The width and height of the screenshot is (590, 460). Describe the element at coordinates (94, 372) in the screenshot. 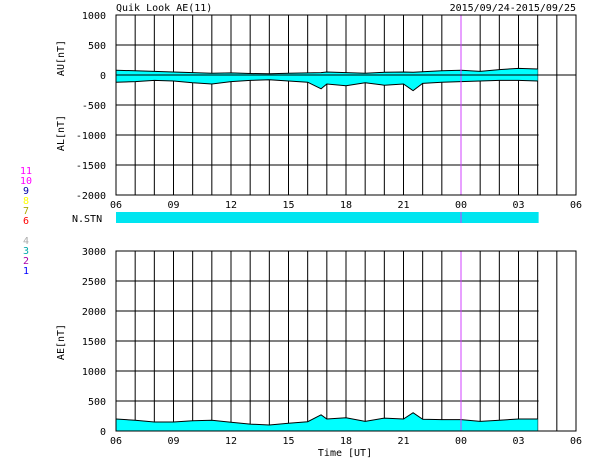

I see `bottom-ytick-label: 1000` at that location.